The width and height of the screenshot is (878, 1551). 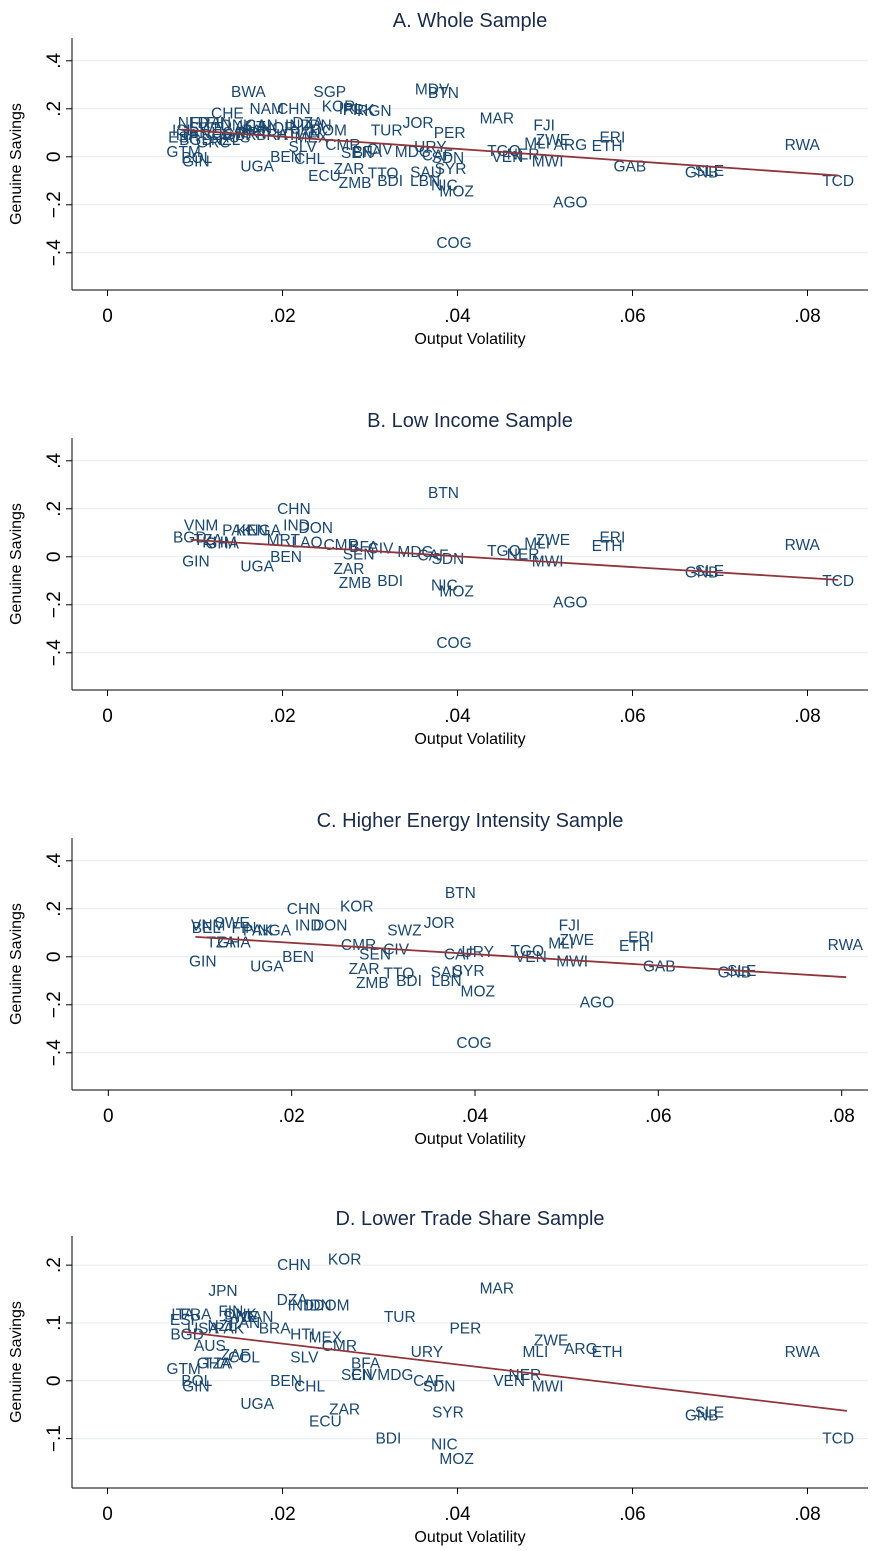 What do you see at coordinates (267, 109) in the screenshot?
I see `point-label-nam: NAM` at bounding box center [267, 109].